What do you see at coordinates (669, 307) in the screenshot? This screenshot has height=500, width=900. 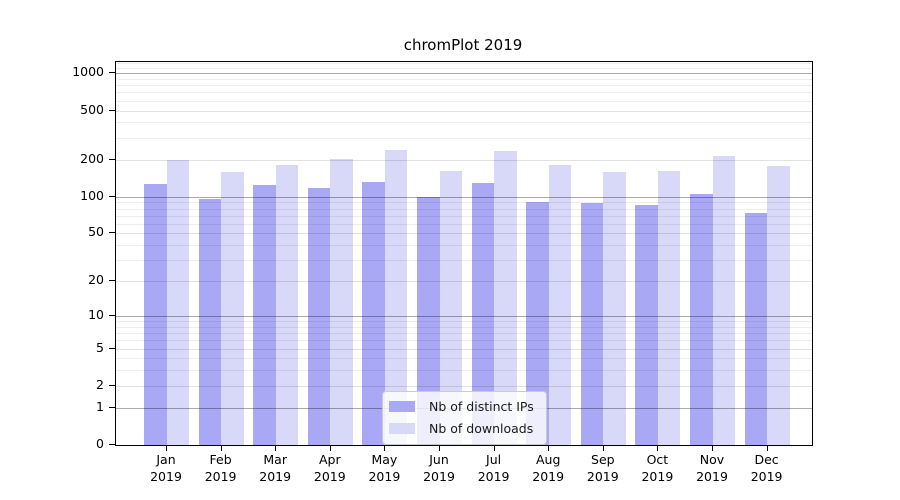 I see `bar-nb-of-downloads-oct` at bounding box center [669, 307].